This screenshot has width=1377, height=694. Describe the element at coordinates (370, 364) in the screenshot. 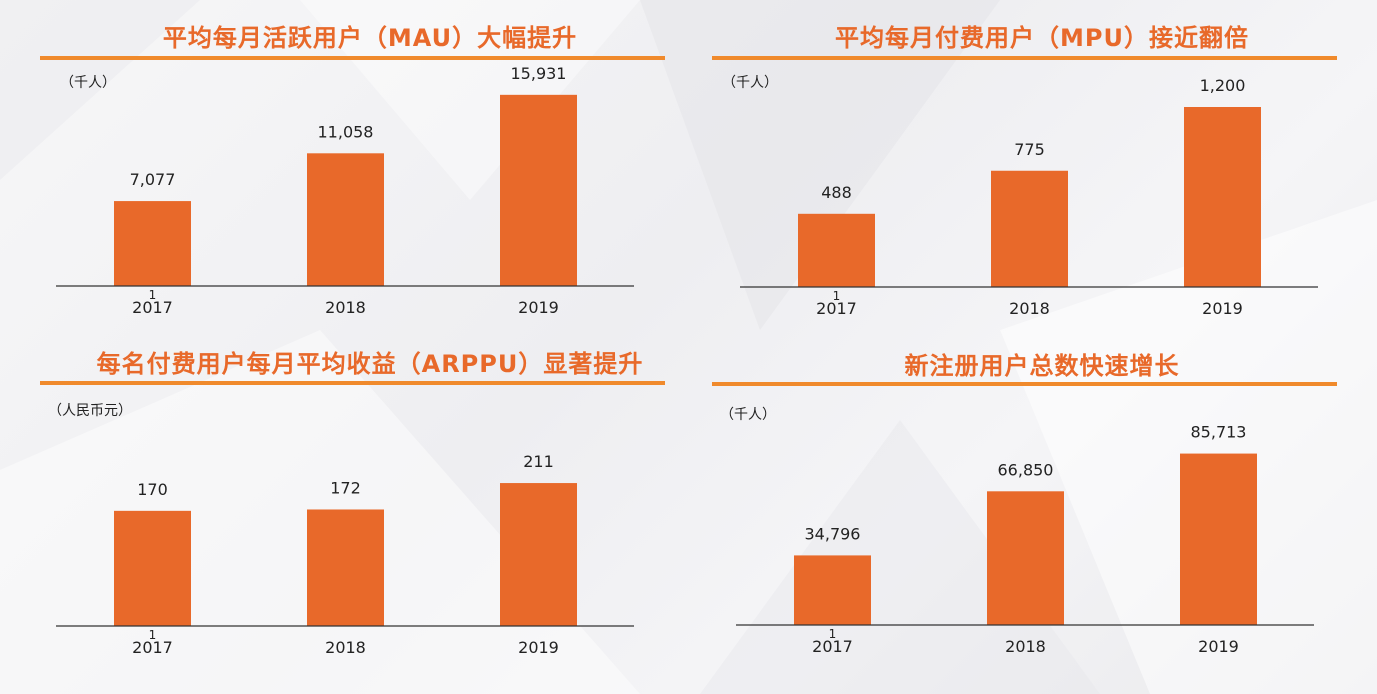

I see `panel-title: 每名付费用户每月平均收益（ARPPU）显著提升` at that location.